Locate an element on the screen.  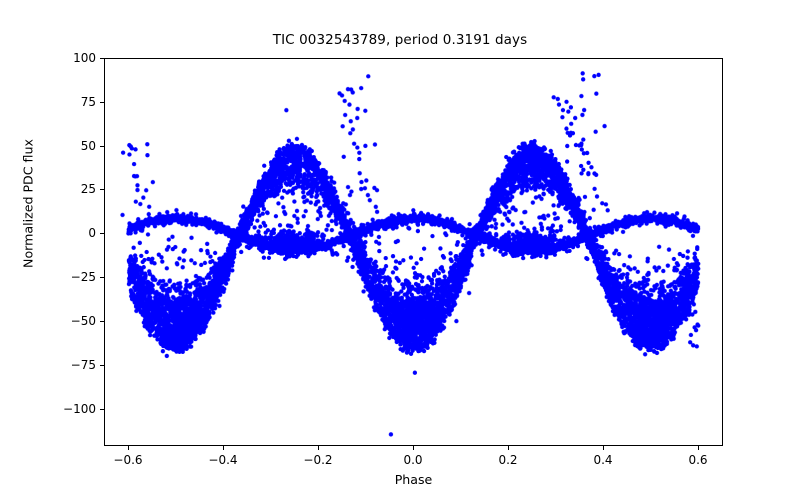
ytick-label: 25 is located at coordinates (88, 189).